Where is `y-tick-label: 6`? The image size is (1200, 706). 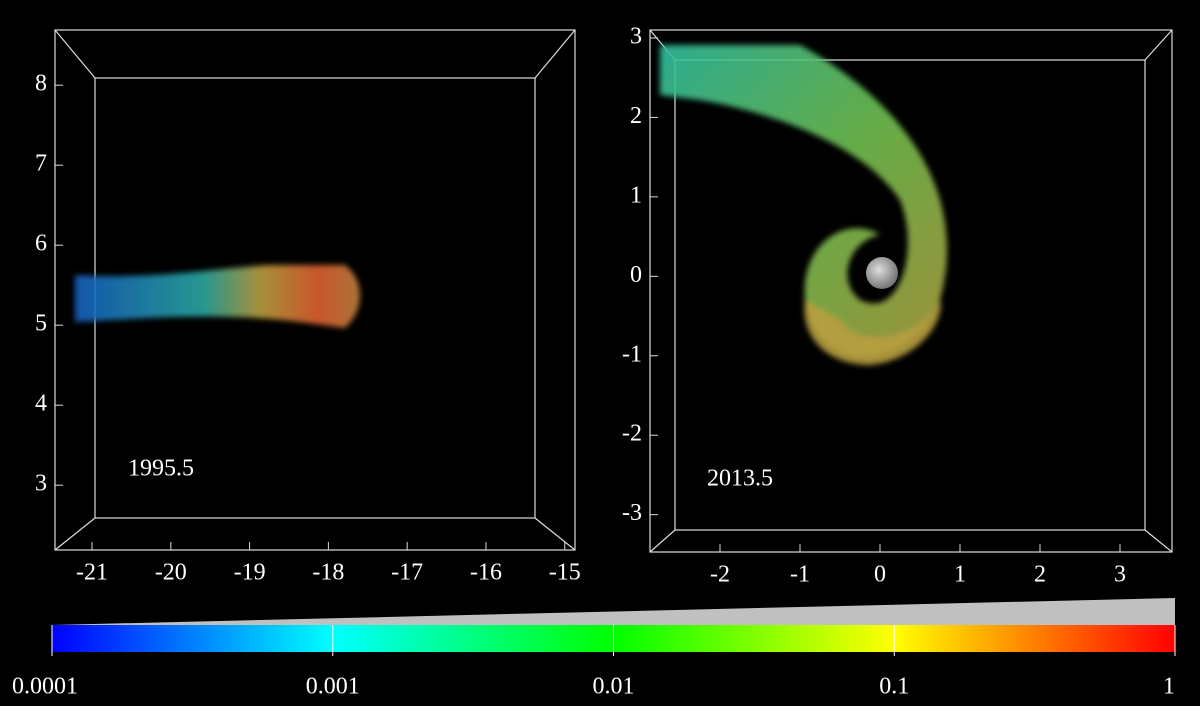
y-tick-label: 6 is located at coordinates (41, 244).